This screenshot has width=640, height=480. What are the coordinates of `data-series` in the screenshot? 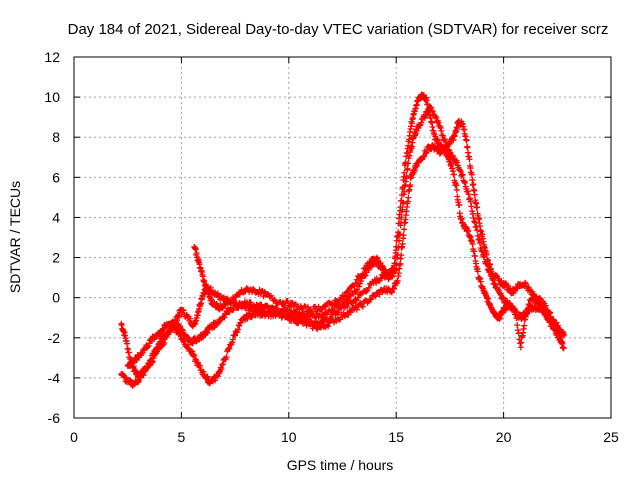 It's located at (292, 279).